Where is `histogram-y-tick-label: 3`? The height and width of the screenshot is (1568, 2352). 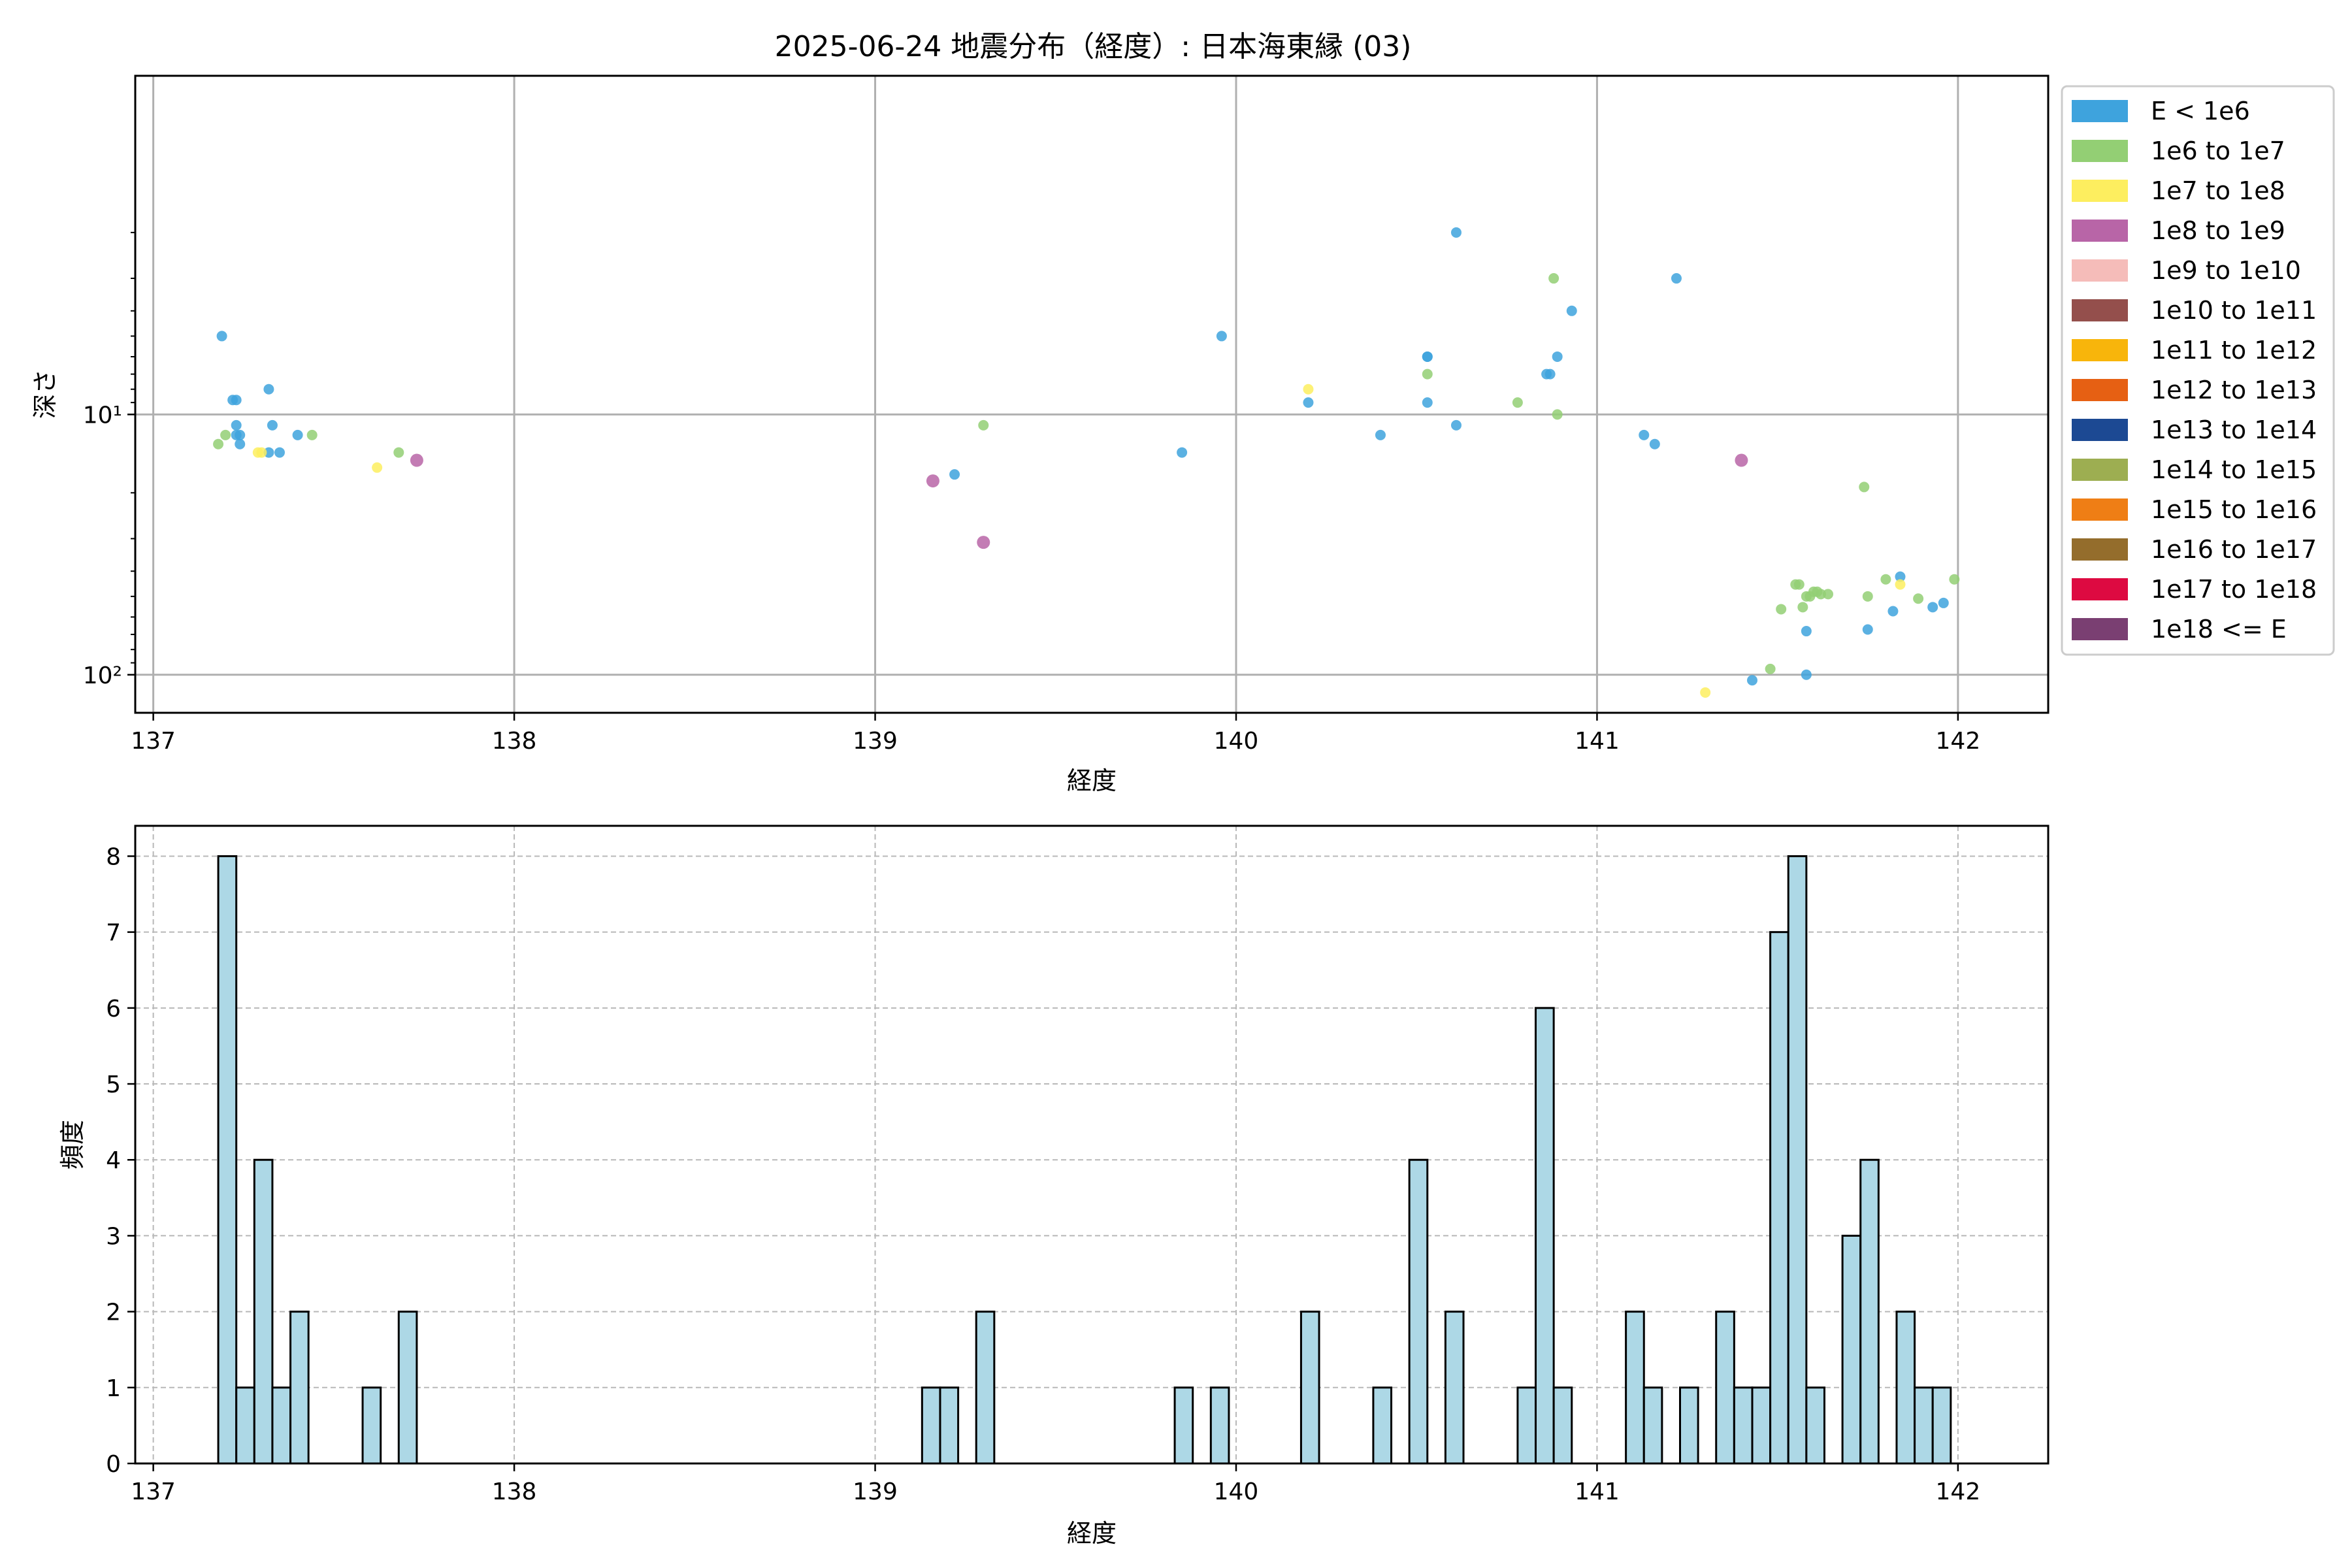
histogram-y-tick-label: 3 is located at coordinates (113, 1236).